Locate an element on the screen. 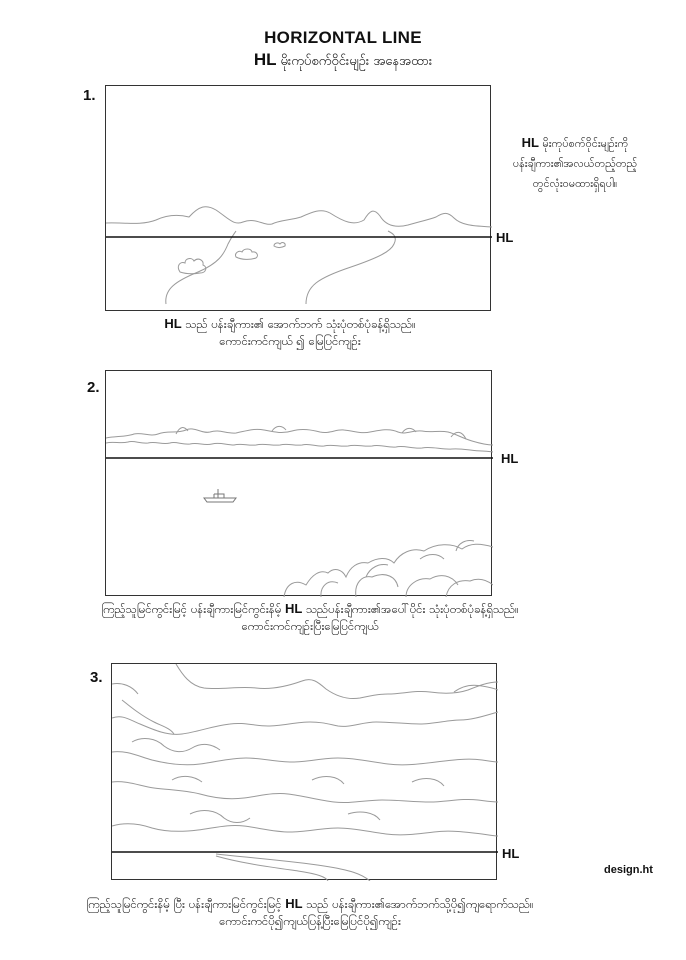  panel-1-shrub-left is located at coordinates (192, 266).